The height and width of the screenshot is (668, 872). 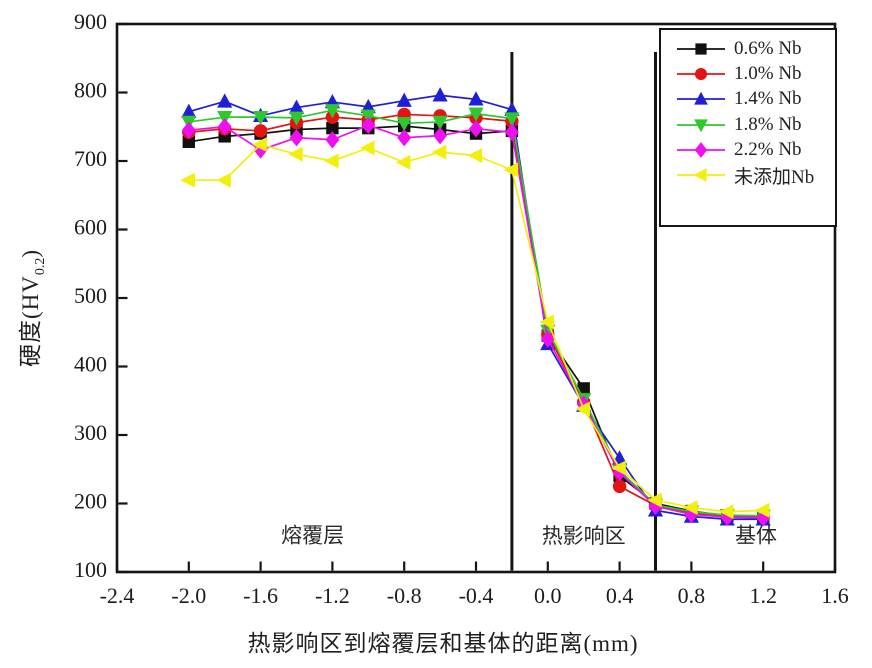 I want to click on legend-marker-circle-icon, so click(x=701, y=73).